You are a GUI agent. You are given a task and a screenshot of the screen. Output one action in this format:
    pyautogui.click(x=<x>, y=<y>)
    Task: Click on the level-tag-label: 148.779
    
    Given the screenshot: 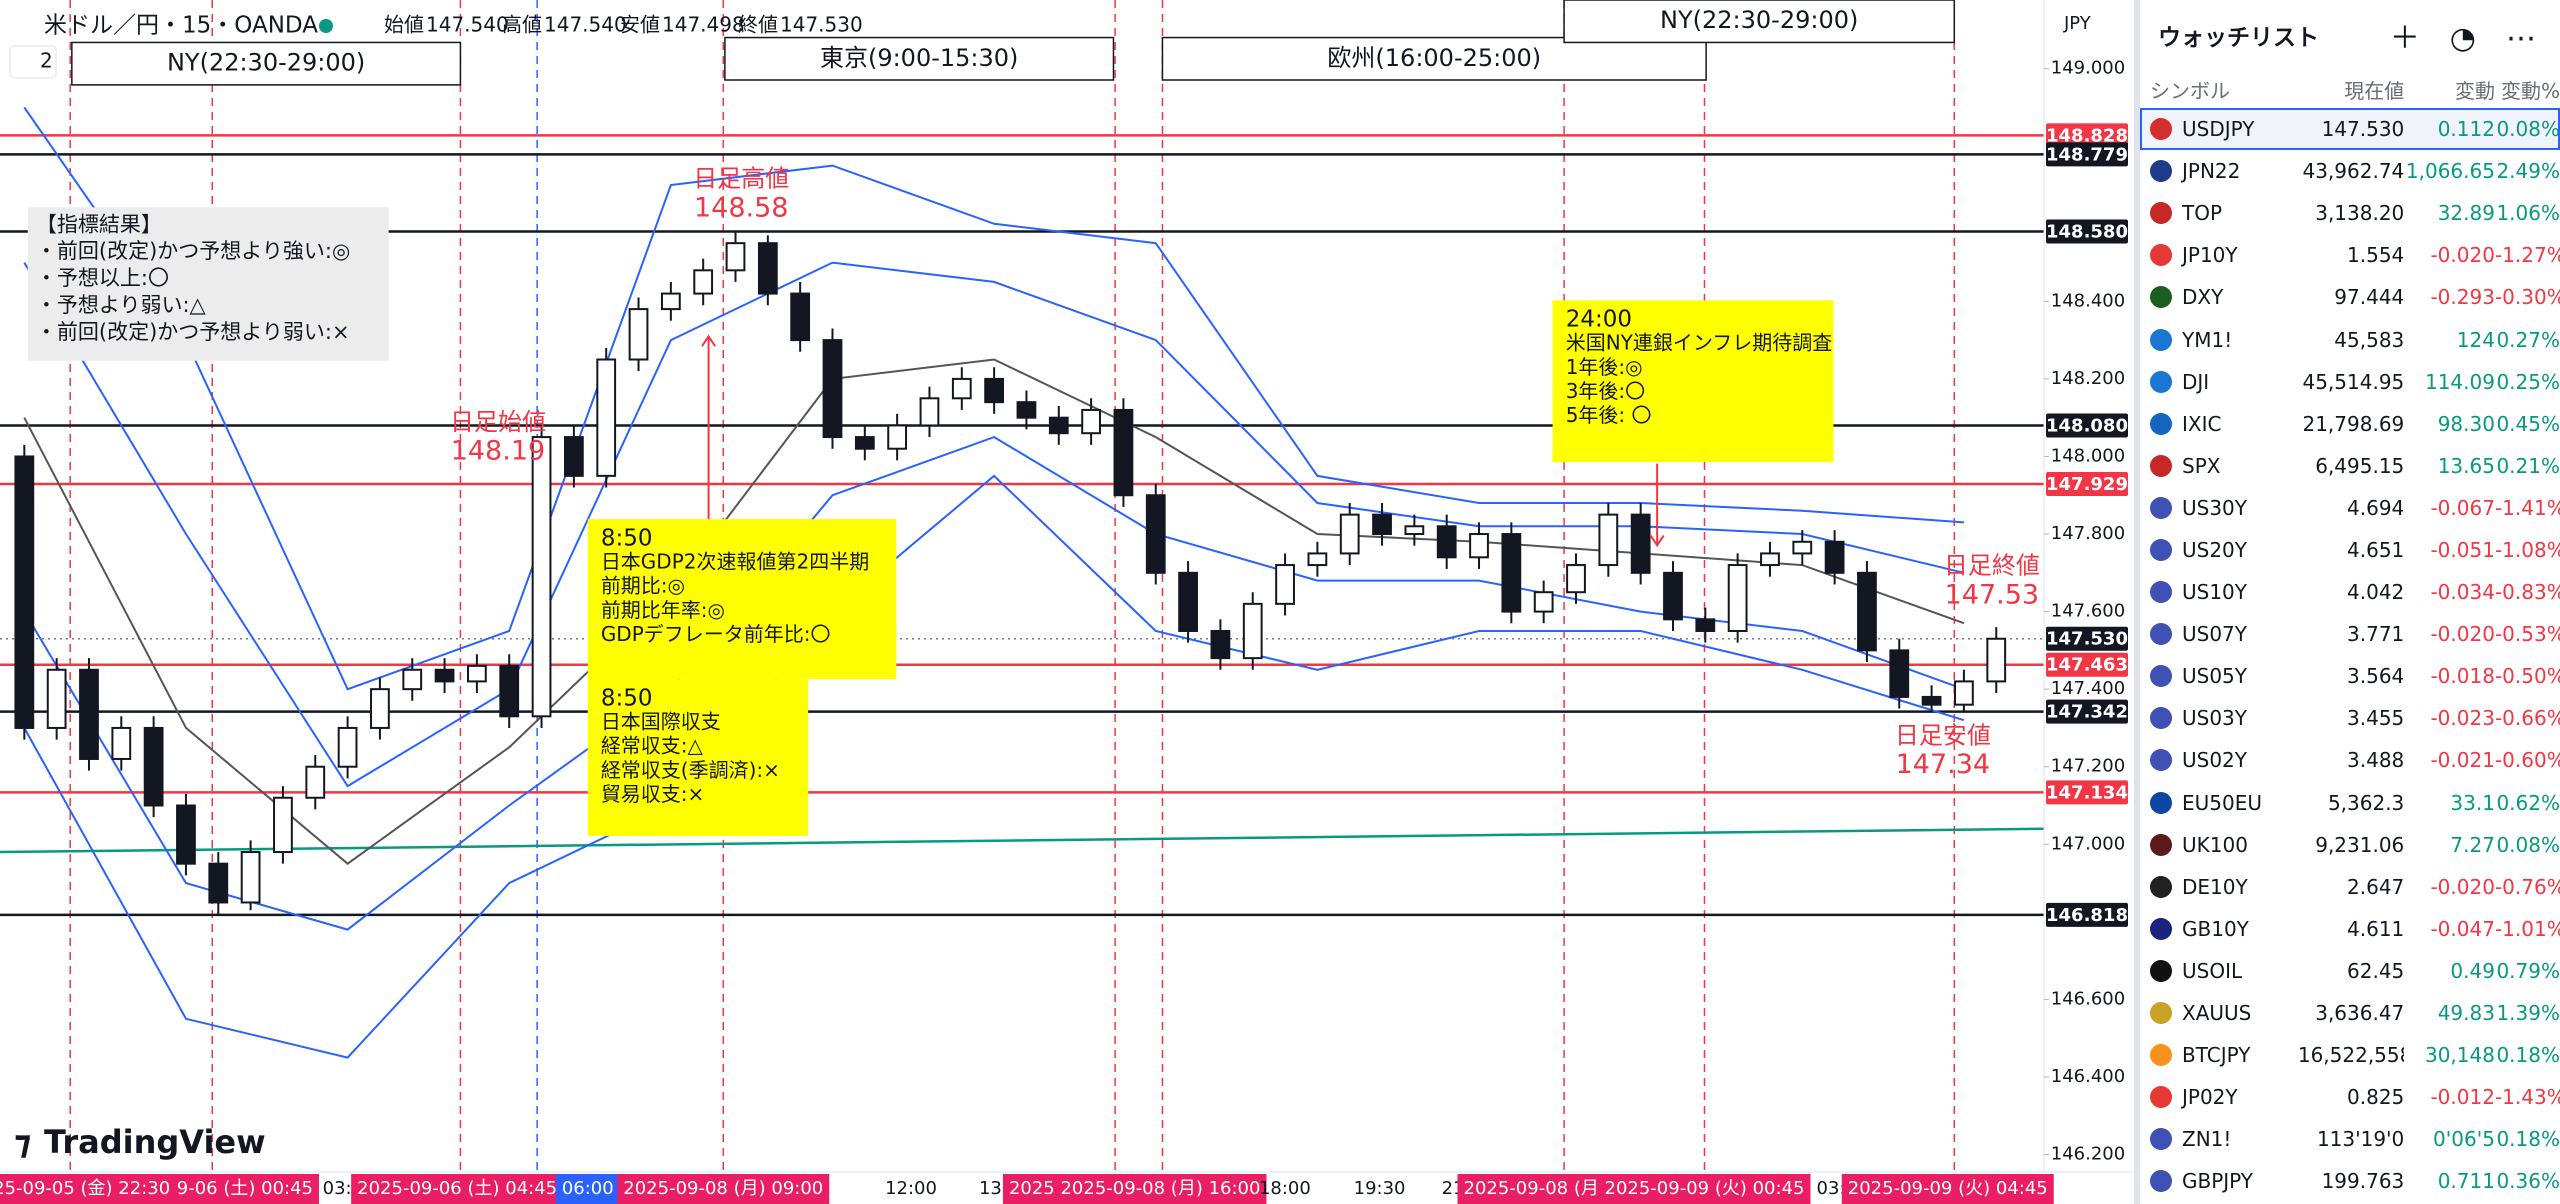 What is the action you would take?
    pyautogui.click(x=2087, y=154)
    